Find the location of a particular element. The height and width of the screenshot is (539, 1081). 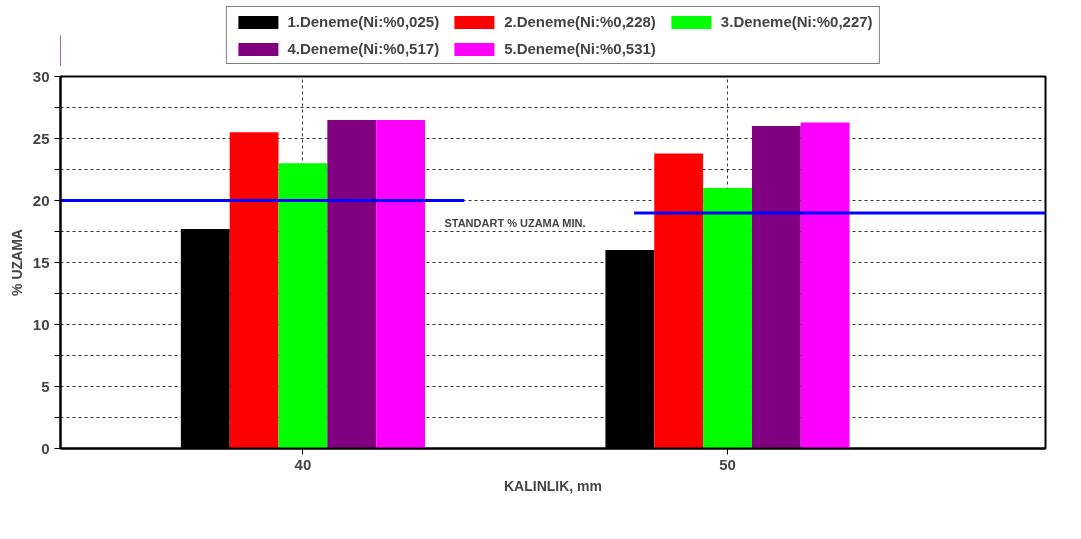

y-tick-label: 10 is located at coordinates (41, 324).